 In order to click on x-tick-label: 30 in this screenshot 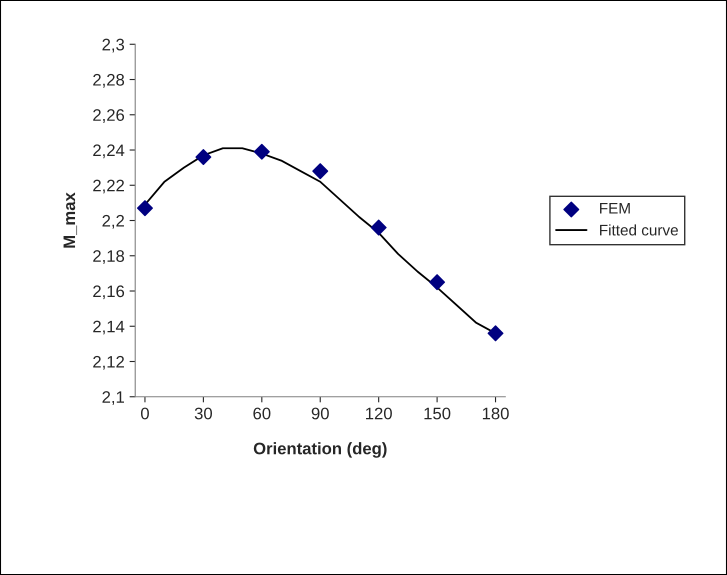, I will do `click(203, 414)`.